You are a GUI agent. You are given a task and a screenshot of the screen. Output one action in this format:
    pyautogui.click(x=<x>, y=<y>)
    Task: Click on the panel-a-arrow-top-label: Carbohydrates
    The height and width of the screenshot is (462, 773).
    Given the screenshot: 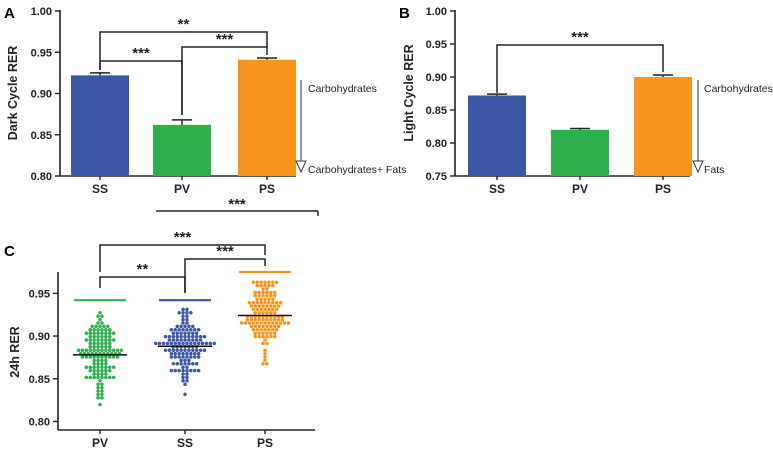 What is the action you would take?
    pyautogui.click(x=342, y=89)
    